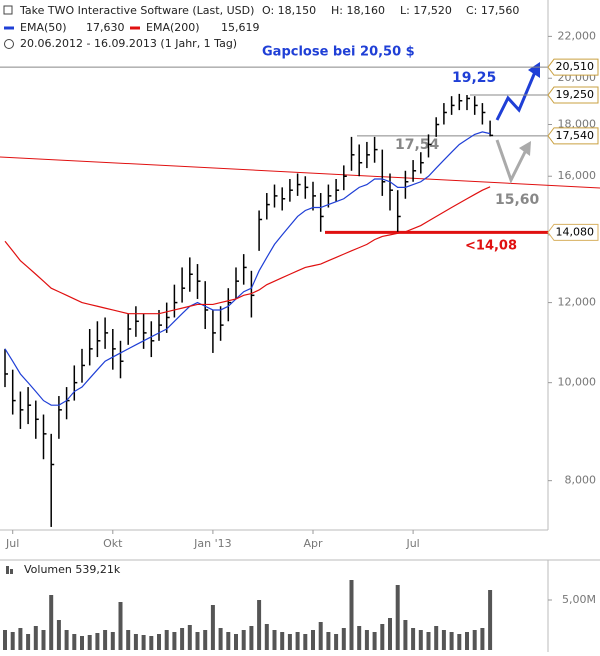  I want to click on trend-line, so click(300, 172).